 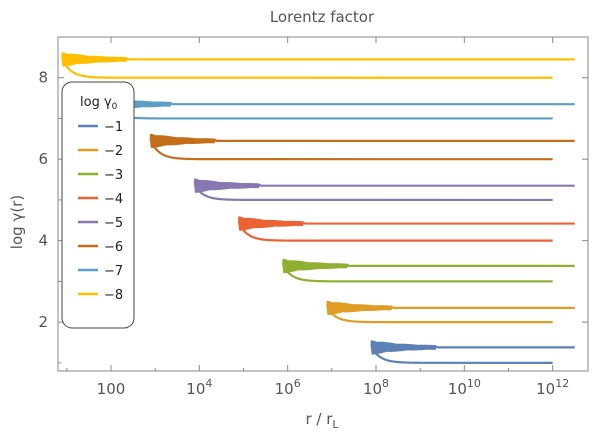 I want to click on legend-item-label: −2, so click(x=113, y=151).